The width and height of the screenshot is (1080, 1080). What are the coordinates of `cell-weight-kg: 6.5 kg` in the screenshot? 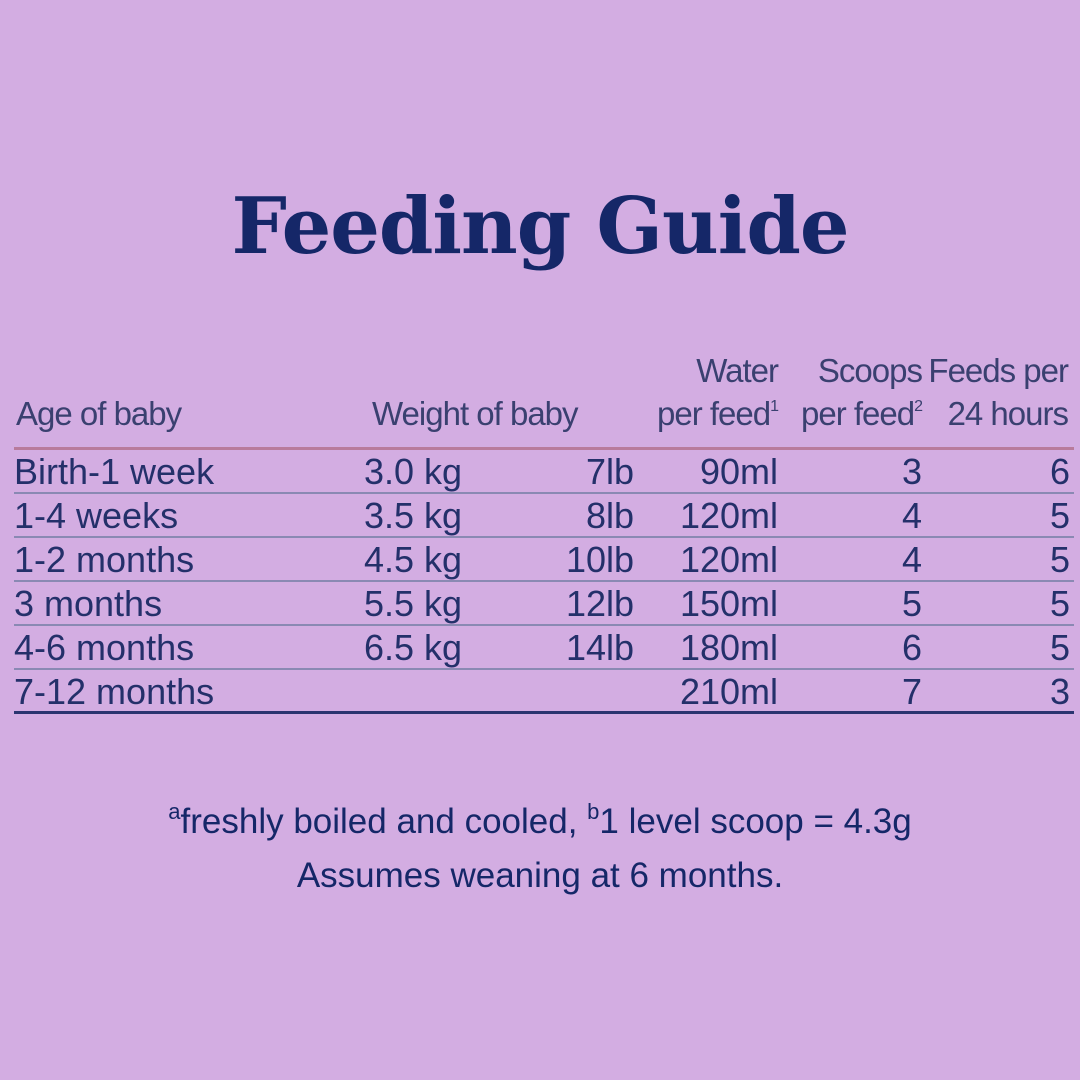 It's located at (413, 647).